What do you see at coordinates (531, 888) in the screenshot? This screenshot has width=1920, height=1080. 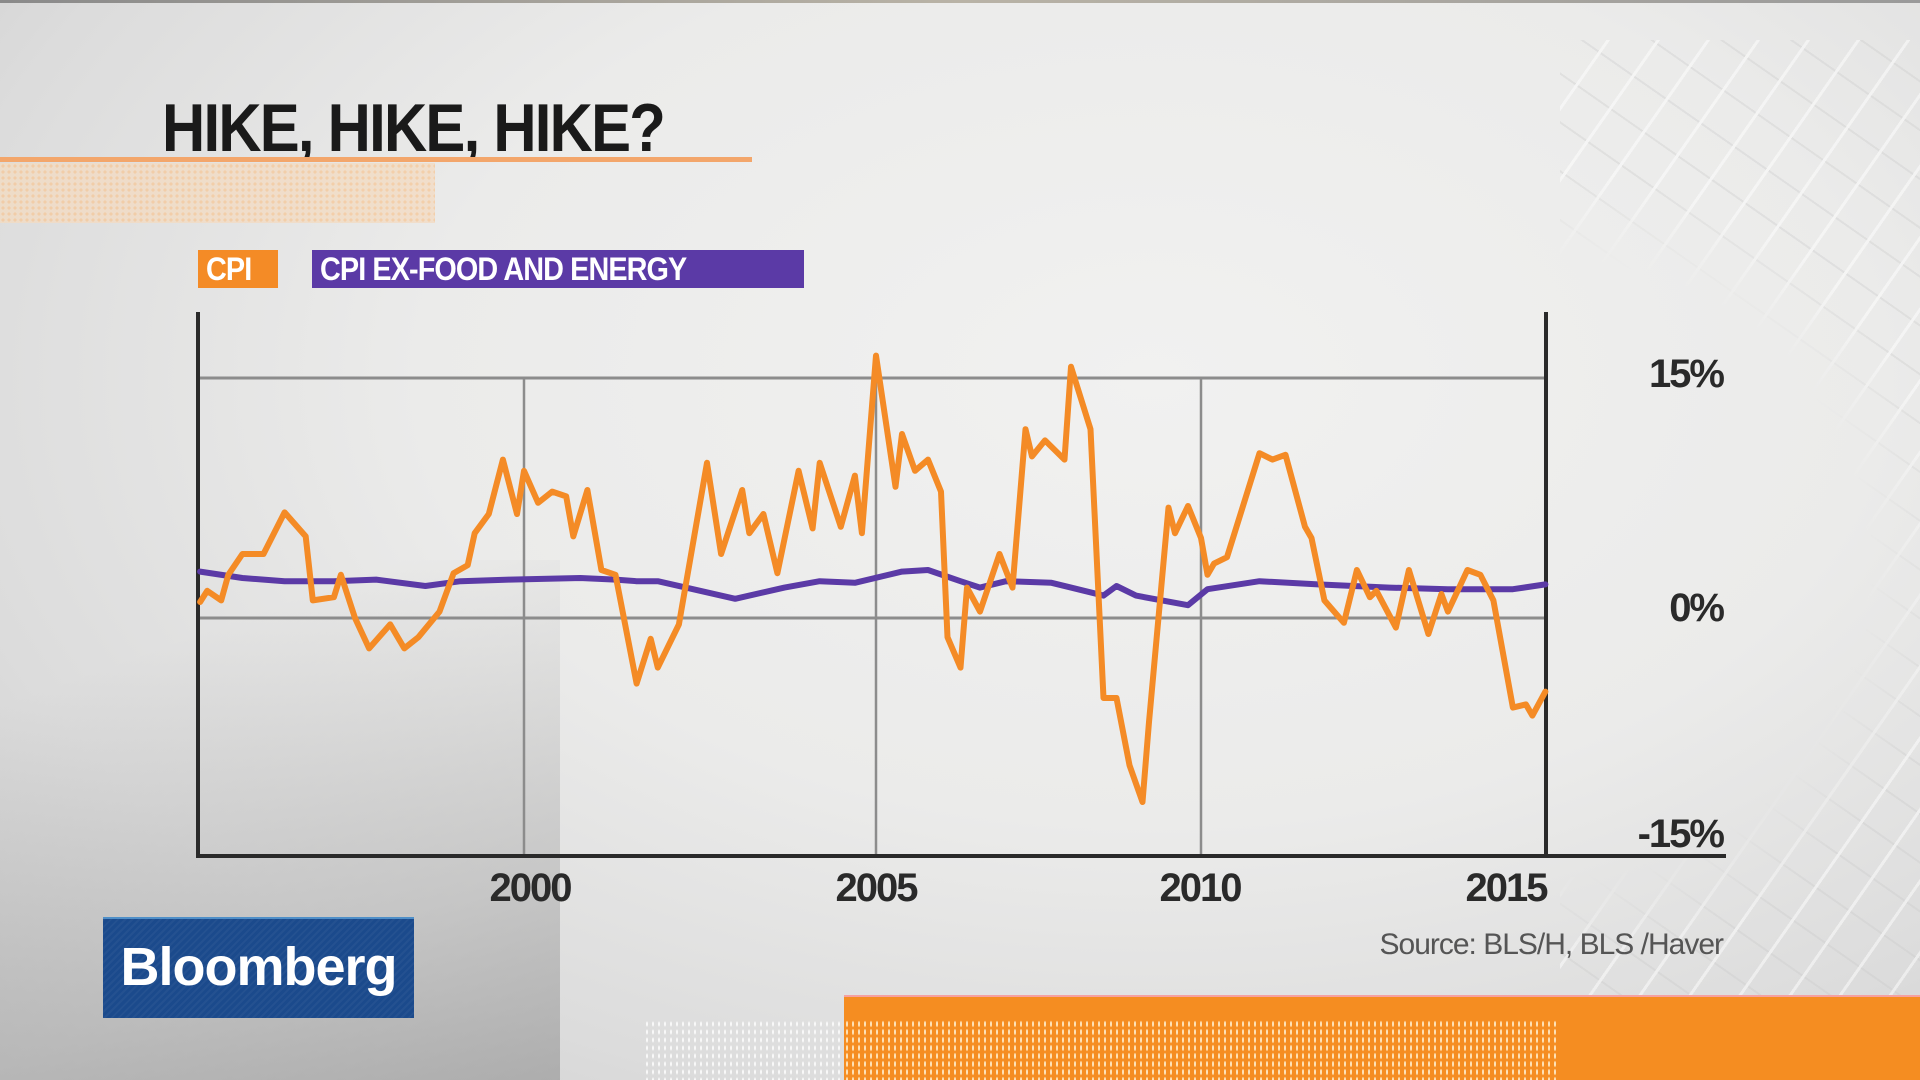 I see `x-tick-2000: 2000` at bounding box center [531, 888].